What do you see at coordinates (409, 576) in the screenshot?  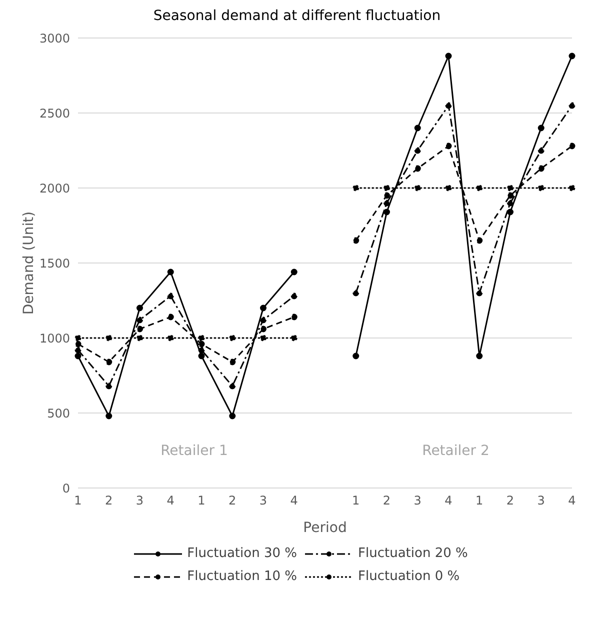 I see `legend-label: Fluctuation 0 %` at bounding box center [409, 576].